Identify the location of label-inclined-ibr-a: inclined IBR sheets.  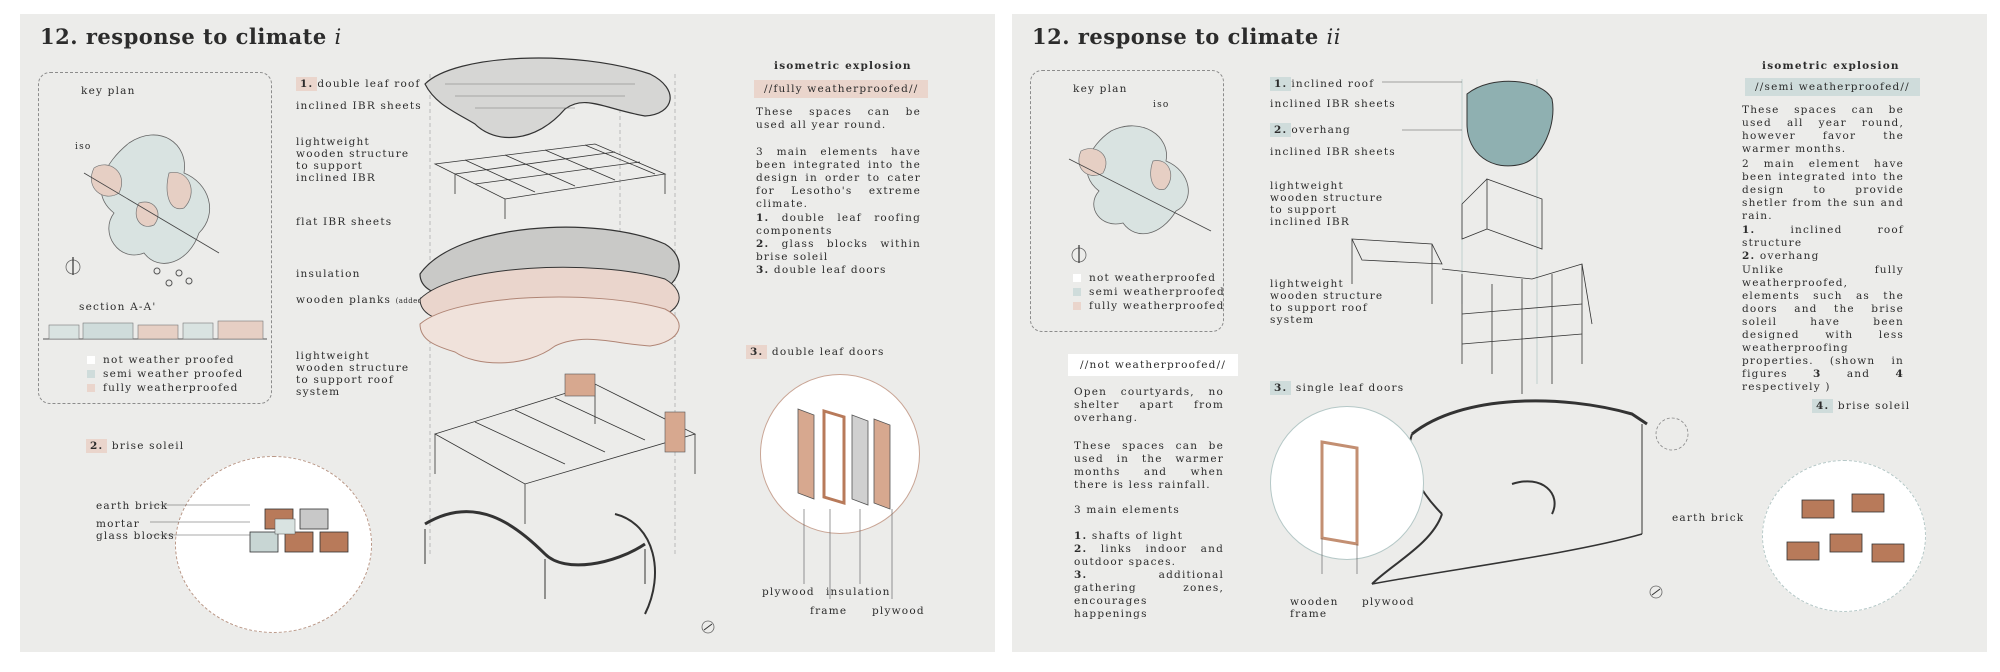
(1333, 104).